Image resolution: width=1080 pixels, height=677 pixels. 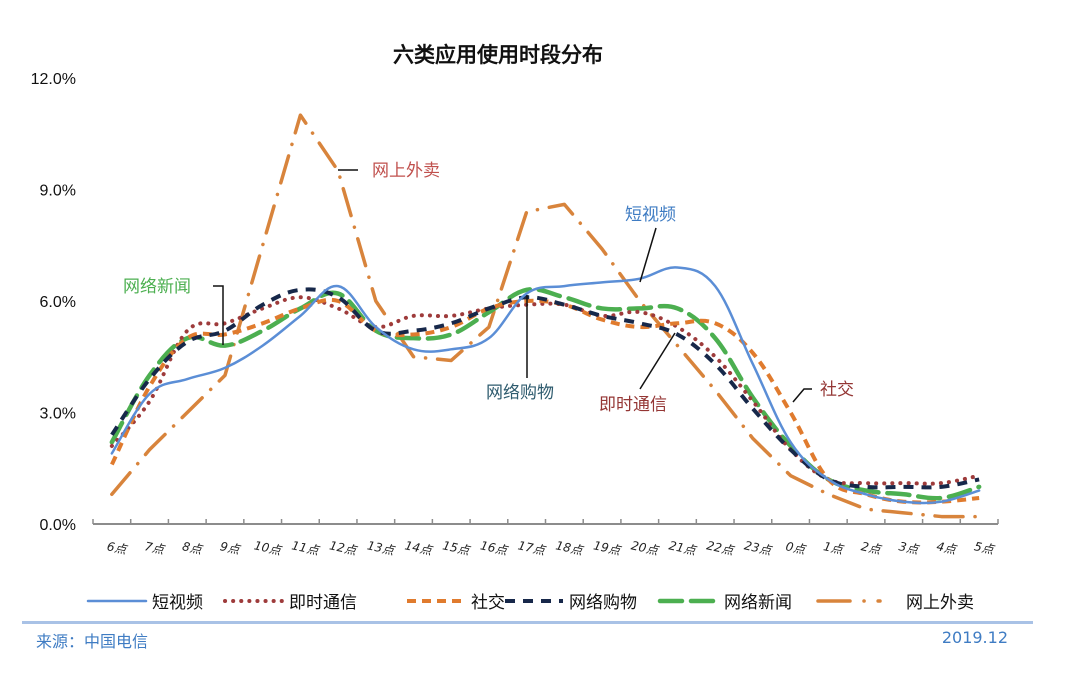 I want to click on y-tick-label: 6.0%, so click(x=58, y=302).